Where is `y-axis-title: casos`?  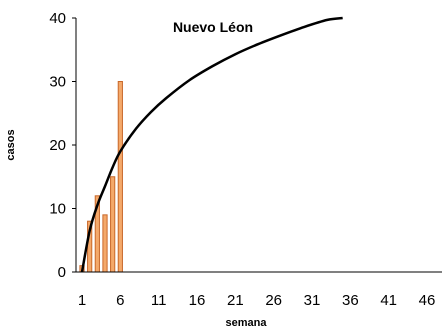 y-axis-title: casos is located at coordinates (11, 144).